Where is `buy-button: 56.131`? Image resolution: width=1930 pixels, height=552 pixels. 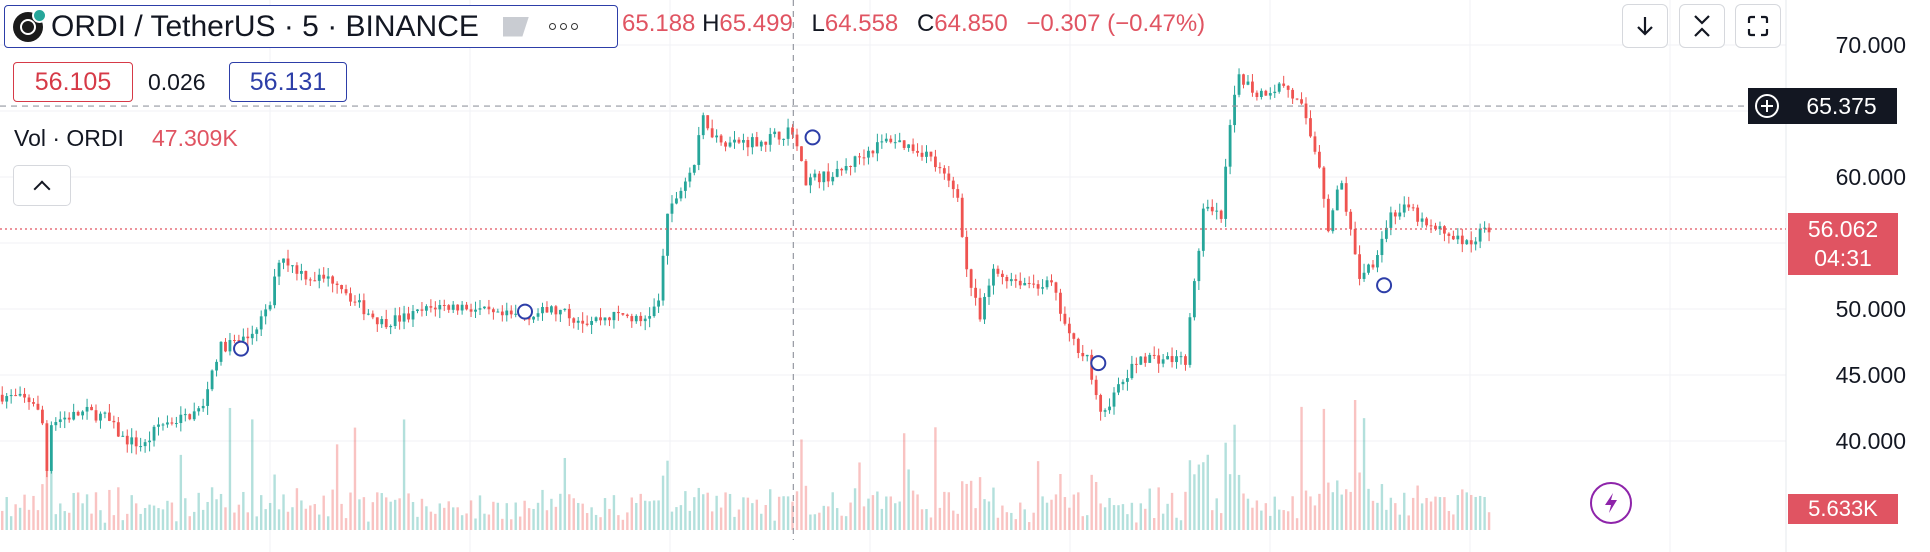 buy-button: 56.131 is located at coordinates (288, 82).